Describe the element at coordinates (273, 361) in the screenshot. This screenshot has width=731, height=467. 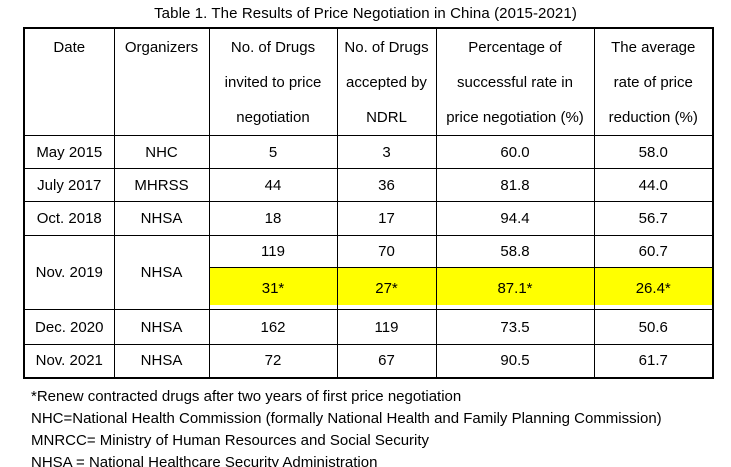
I see `cell-invited: 72` at that location.